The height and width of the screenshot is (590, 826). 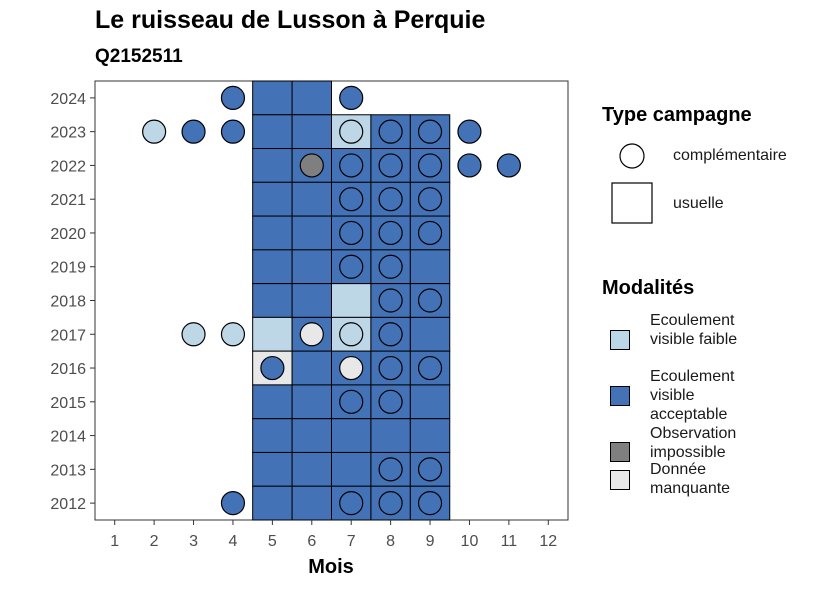 I want to click on legend-swatch-donnee_manquante, so click(x=620, y=480).